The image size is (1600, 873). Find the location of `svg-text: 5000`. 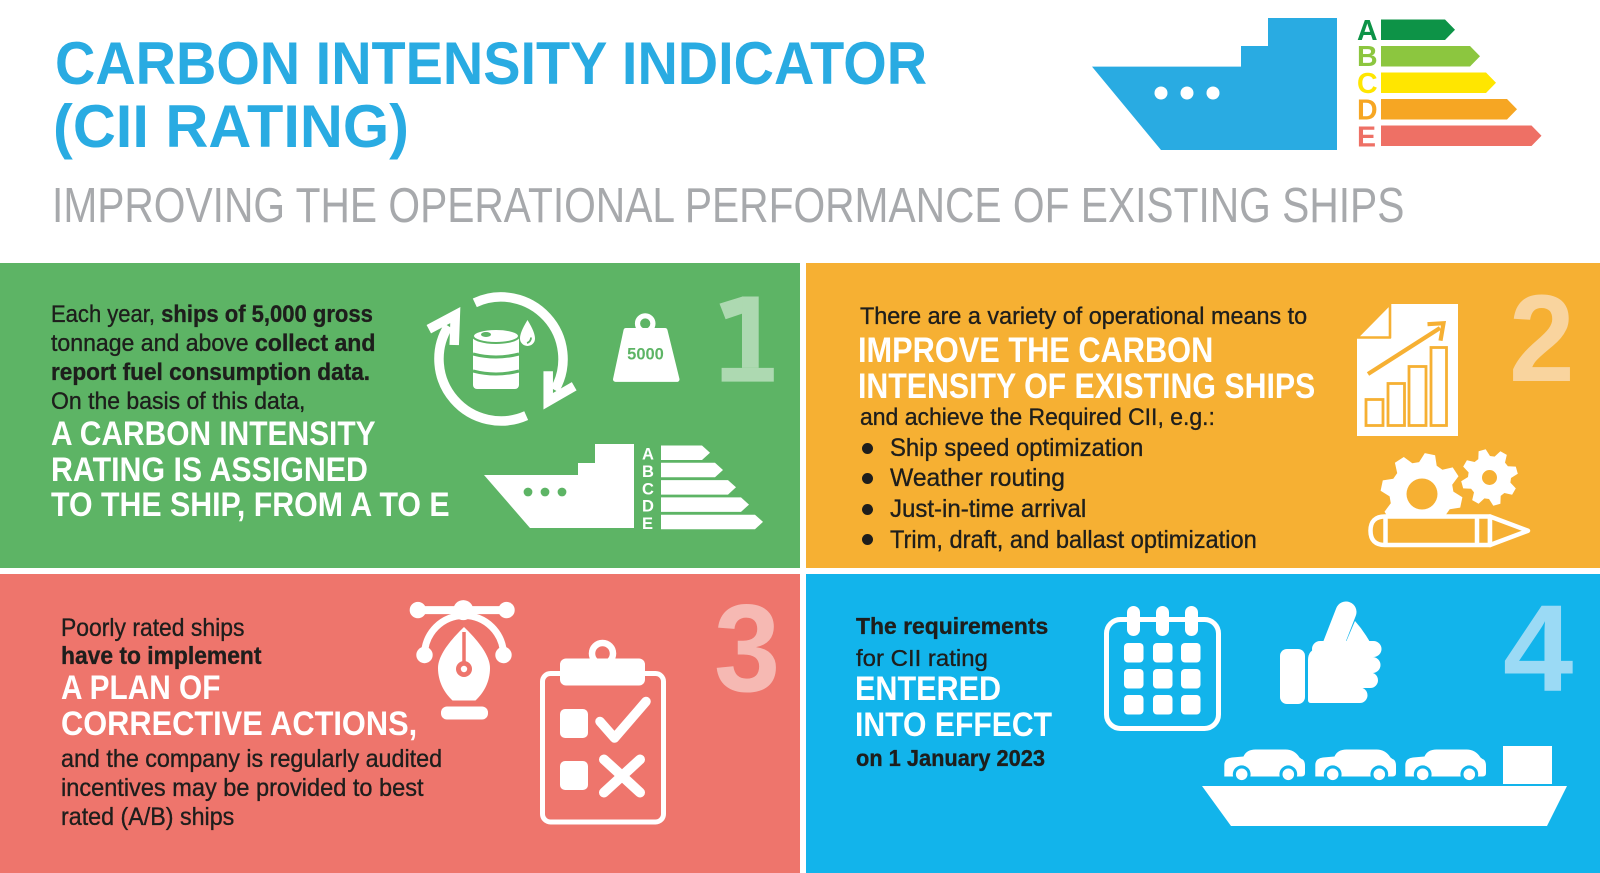

svg-text: 5000 is located at coordinates (645, 354).